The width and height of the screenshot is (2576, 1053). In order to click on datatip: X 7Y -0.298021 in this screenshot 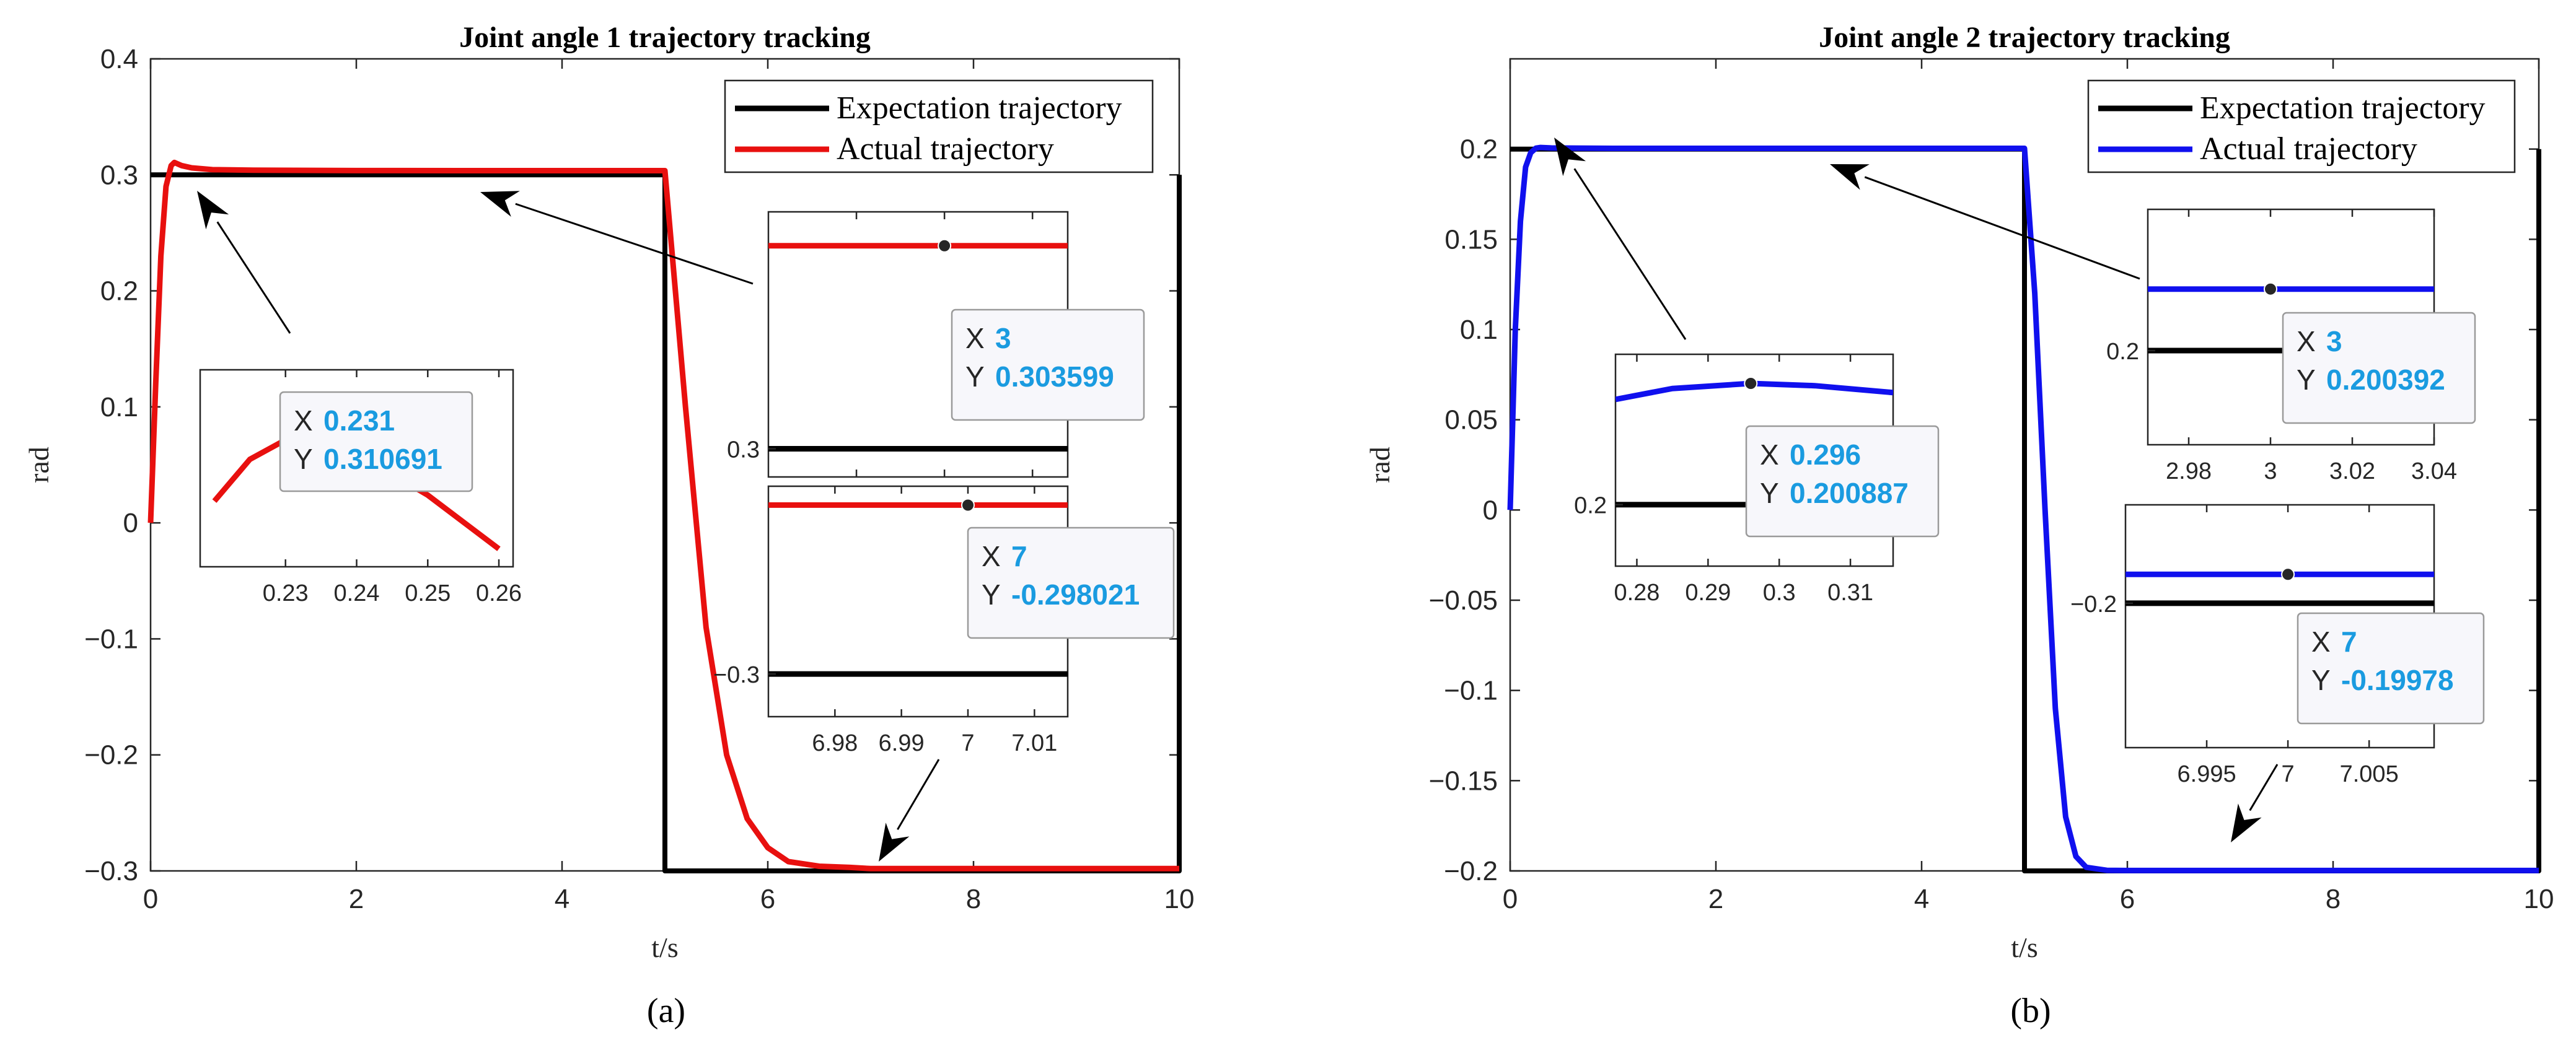, I will do `click(1071, 582)`.